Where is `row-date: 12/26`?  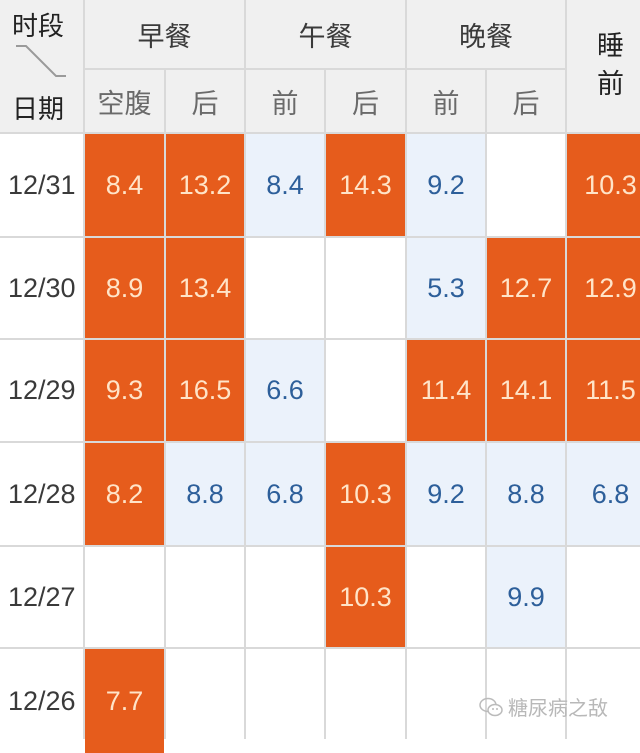 row-date: 12/26 is located at coordinates (41, 701).